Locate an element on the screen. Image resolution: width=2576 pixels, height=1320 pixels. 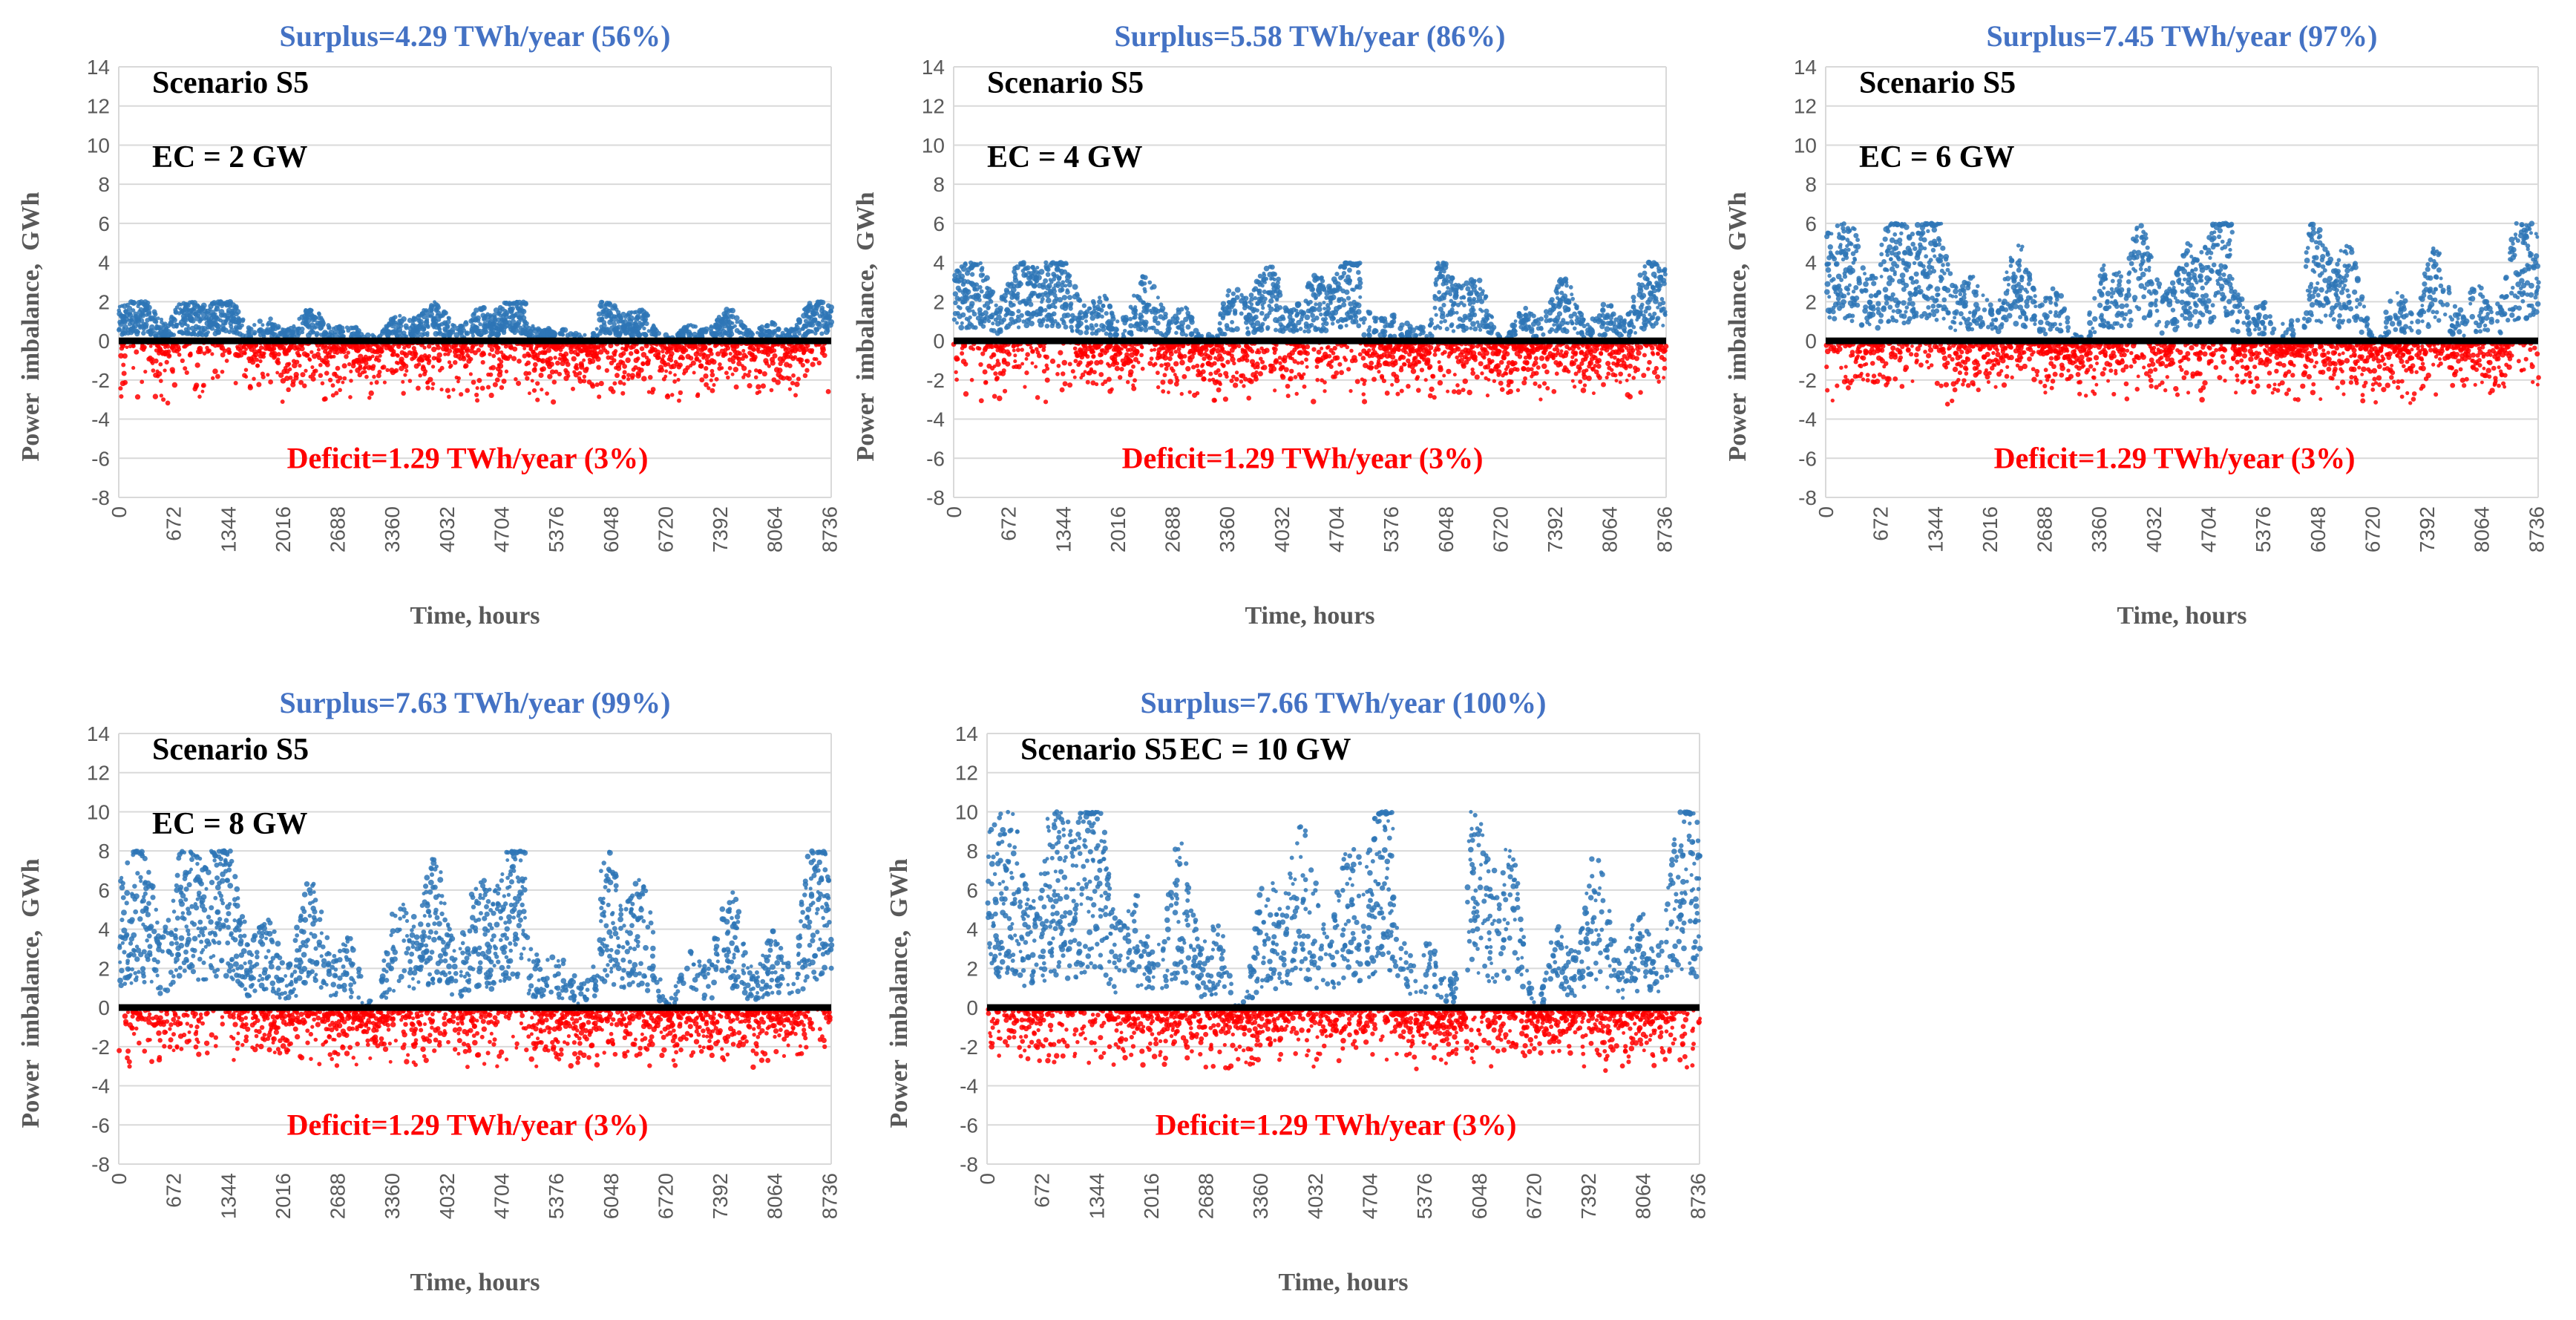
deficit-label: Deficit=1.29 TWh/year (3%) is located at coordinates (468, 457).